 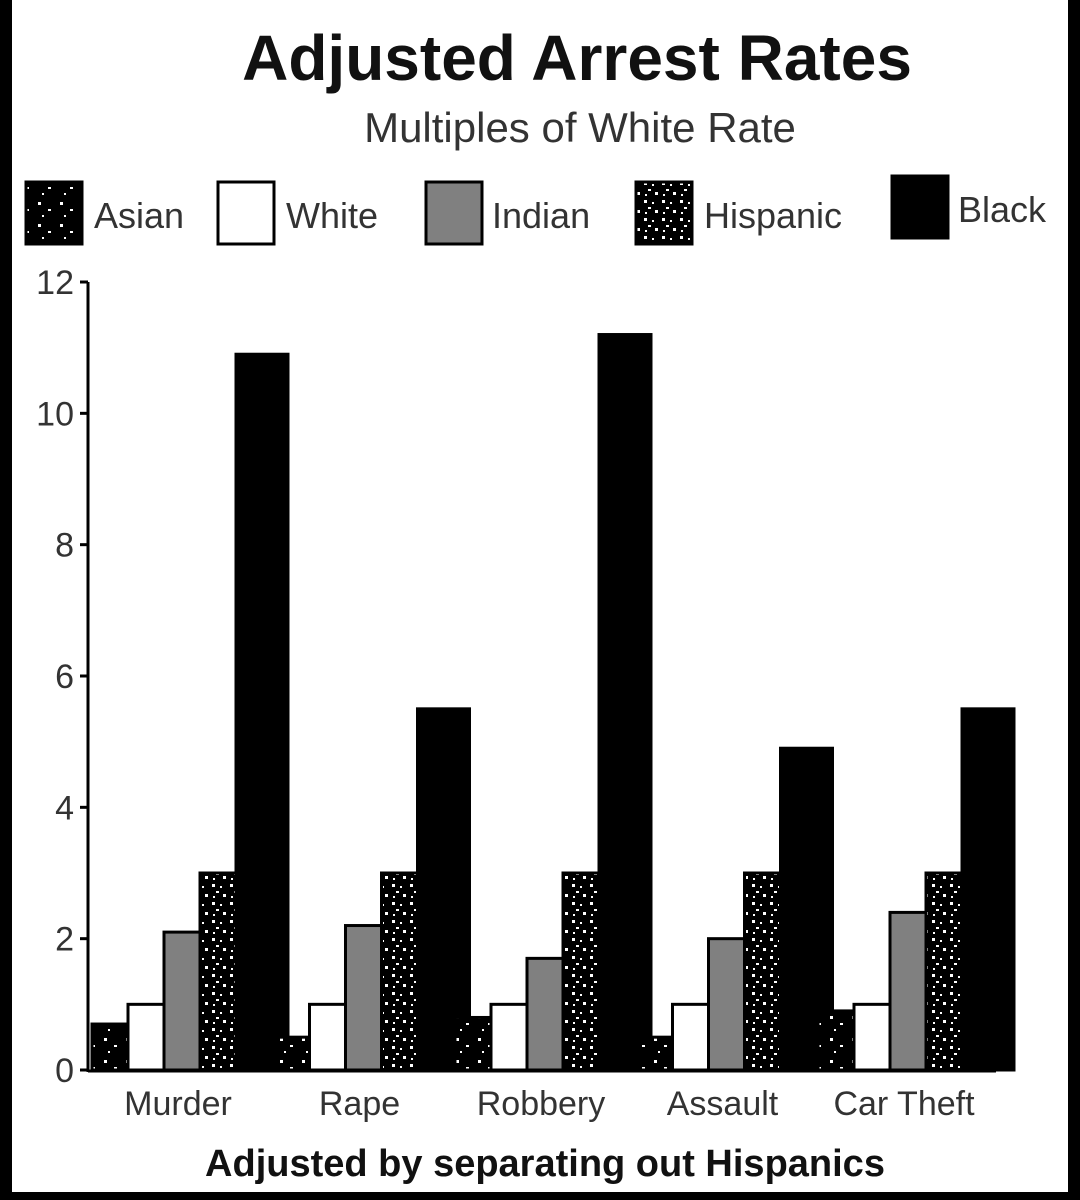 I want to click on legend-label-asian: Asian, so click(x=139, y=215).